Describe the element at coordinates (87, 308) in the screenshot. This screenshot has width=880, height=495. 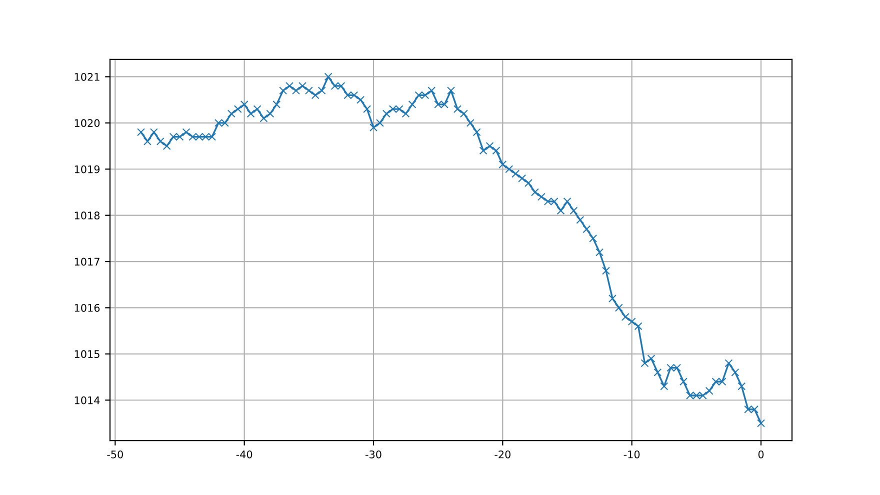
I see `y-tick-label: 1016` at that location.